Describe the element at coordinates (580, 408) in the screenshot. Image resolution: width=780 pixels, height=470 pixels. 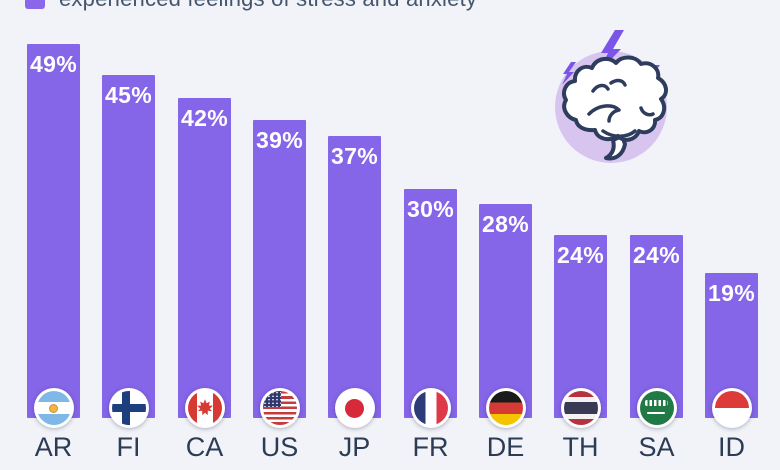
I see `thailand-flag-icon` at that location.